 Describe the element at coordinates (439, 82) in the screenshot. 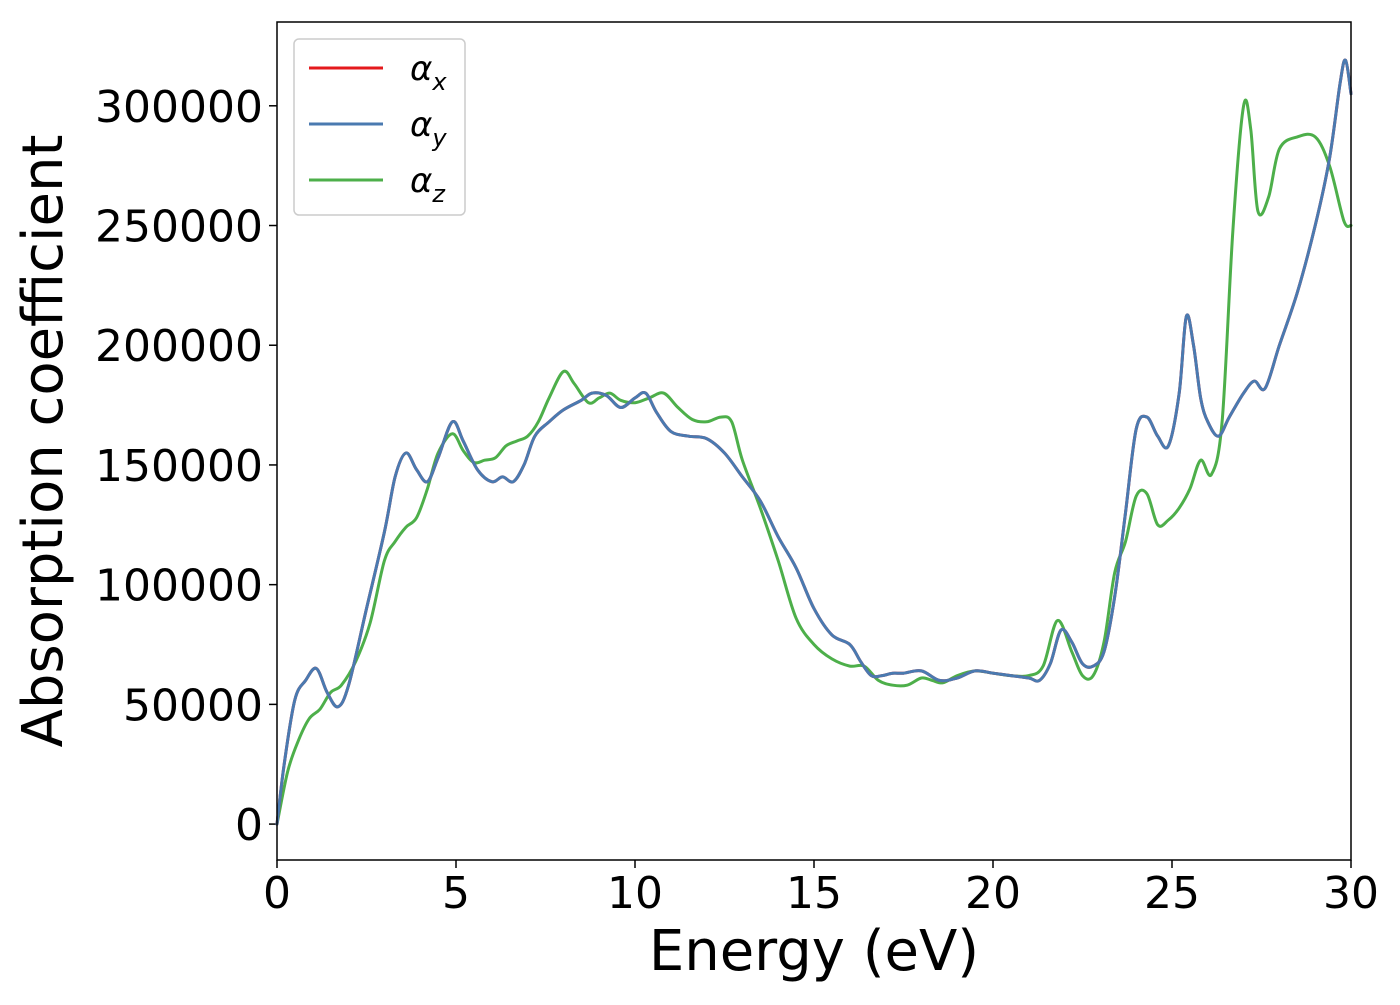

I see `legend-label-sub: x` at that location.